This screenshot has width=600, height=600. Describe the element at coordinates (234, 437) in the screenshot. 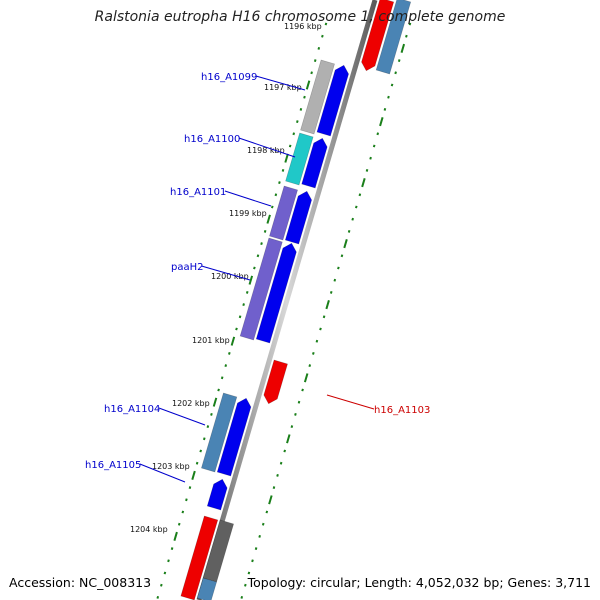

I see `cds-h16-a1104` at that location.